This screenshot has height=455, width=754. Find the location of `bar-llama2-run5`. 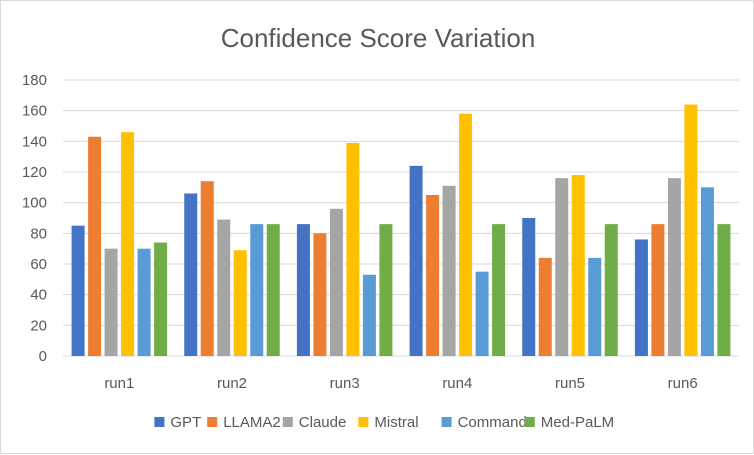

bar-llama2-run5 is located at coordinates (545, 306).